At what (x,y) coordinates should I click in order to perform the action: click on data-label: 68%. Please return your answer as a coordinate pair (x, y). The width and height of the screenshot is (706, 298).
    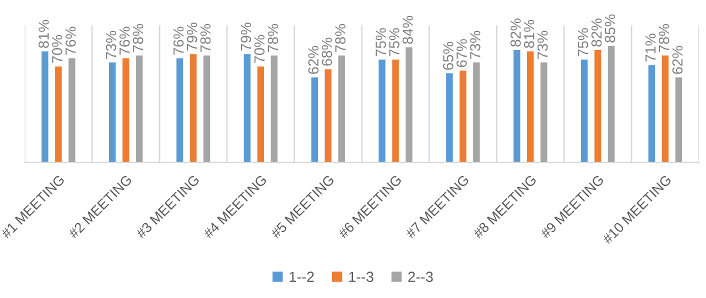
    Looking at the image, I should click on (327, 52).